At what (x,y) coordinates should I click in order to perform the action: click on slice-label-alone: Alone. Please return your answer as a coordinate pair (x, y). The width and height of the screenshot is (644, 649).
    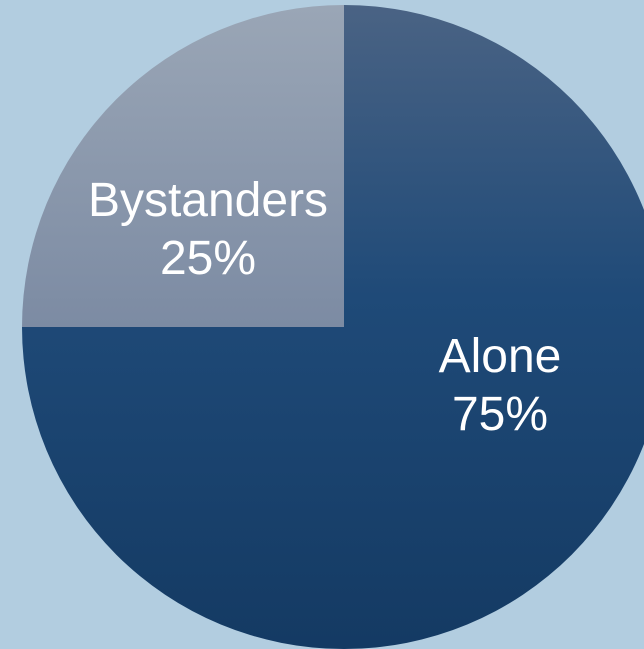
    Looking at the image, I should click on (500, 356).